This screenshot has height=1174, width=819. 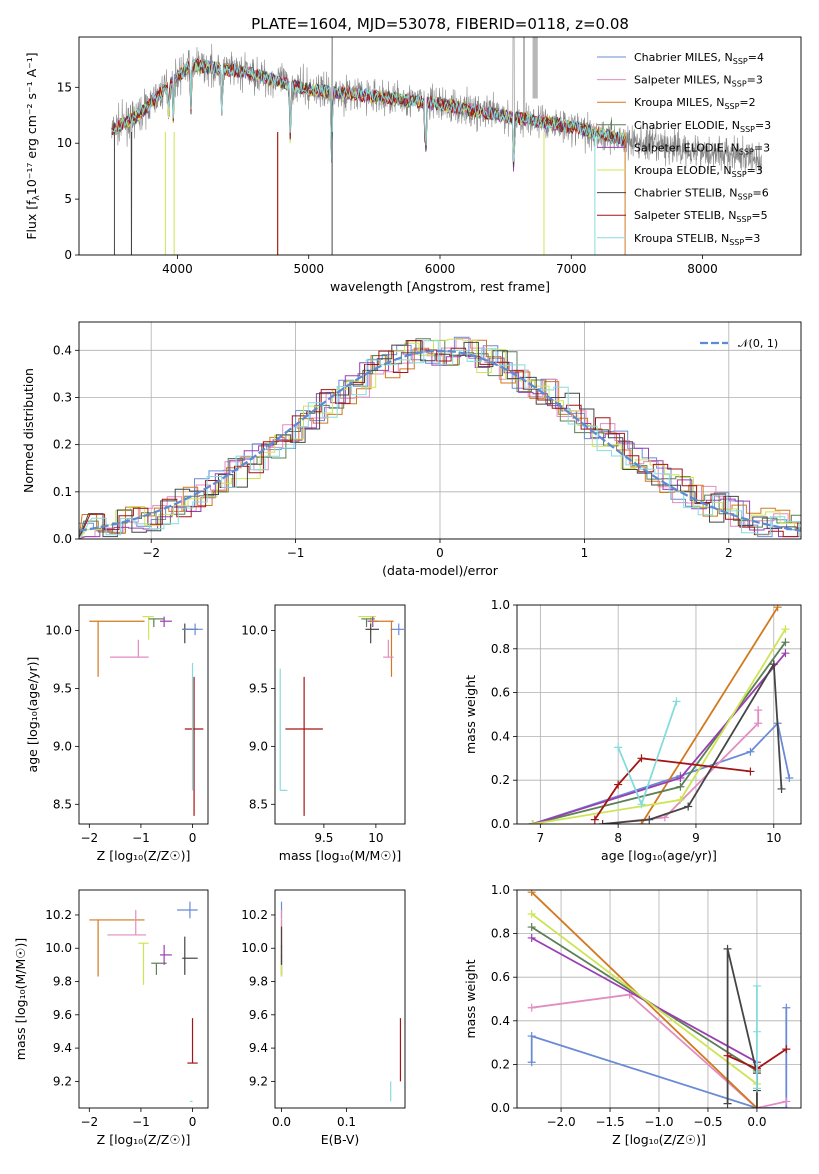 I want to click on y-tick-label: 9.2, so click(x=258, y=1081).